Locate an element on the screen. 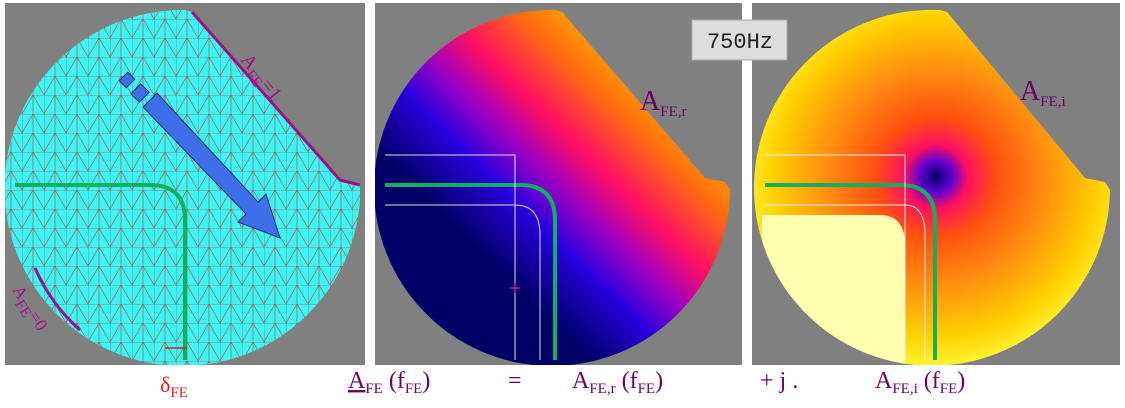 The width and height of the screenshot is (1125, 408). equation: AFE (fFE) = AFE,r (fFE) + j . AFE,i (fFE) is located at coordinates (656, 382).